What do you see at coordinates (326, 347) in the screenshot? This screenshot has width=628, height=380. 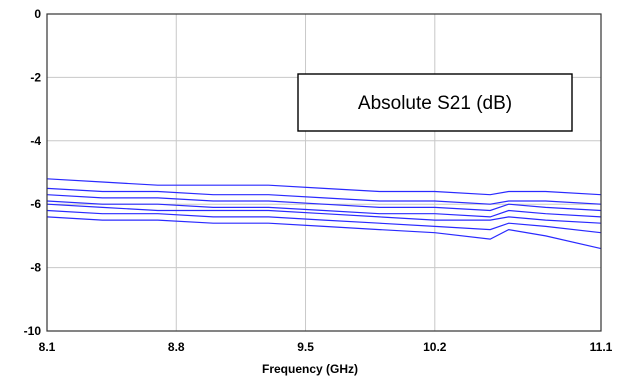 I see `x-tick-labels: 8.1 8.8 9.5 10.2 11.1` at bounding box center [326, 347].